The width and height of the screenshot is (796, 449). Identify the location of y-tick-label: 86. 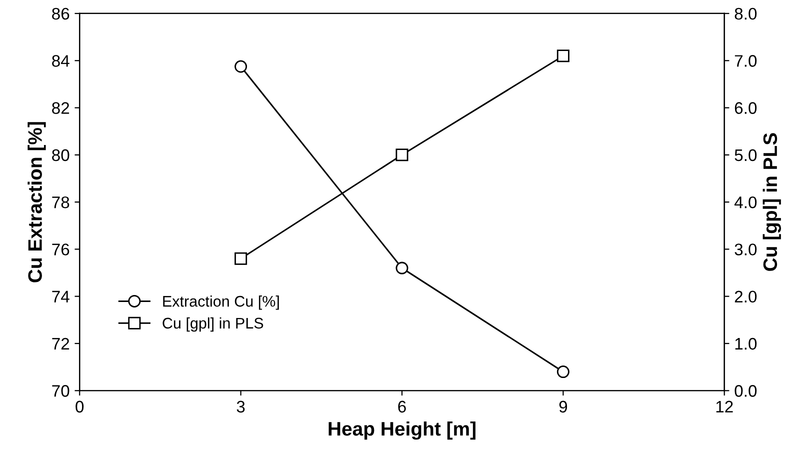
(61, 14).